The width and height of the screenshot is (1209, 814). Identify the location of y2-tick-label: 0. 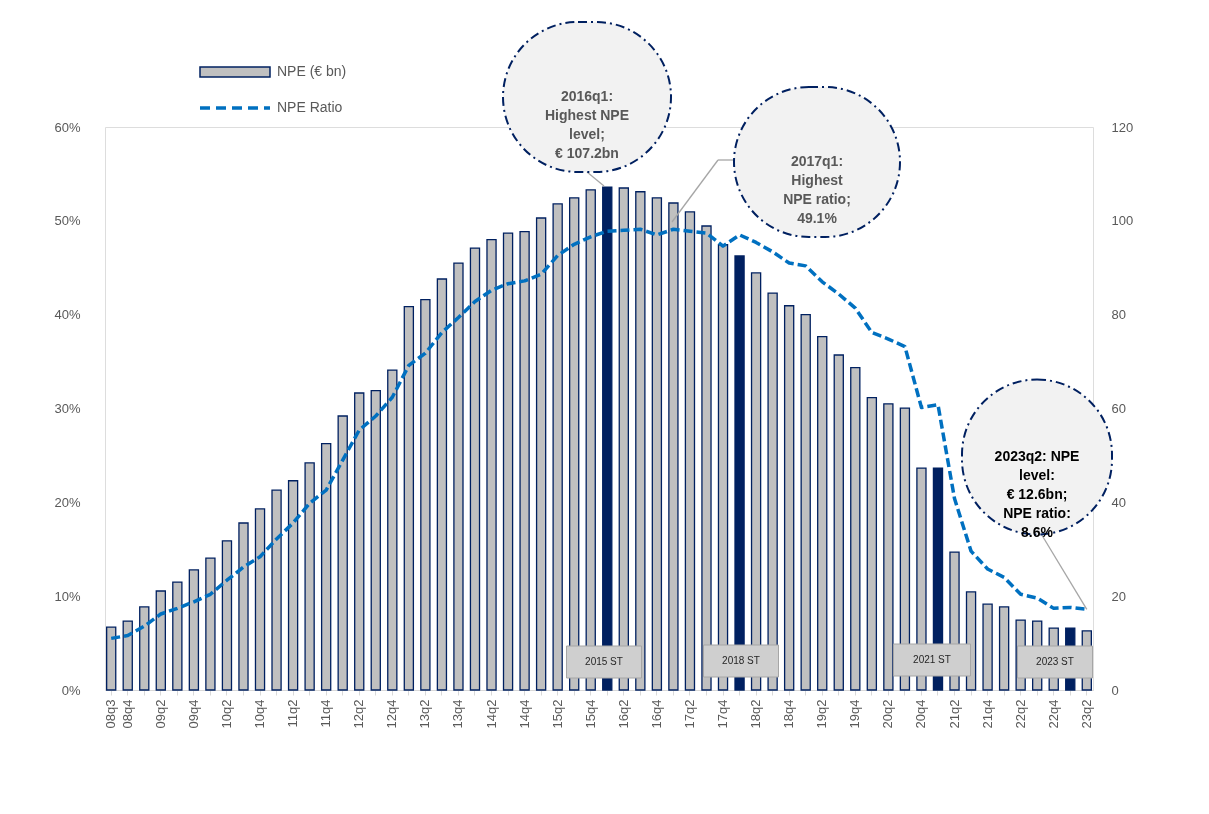
(1115, 690).